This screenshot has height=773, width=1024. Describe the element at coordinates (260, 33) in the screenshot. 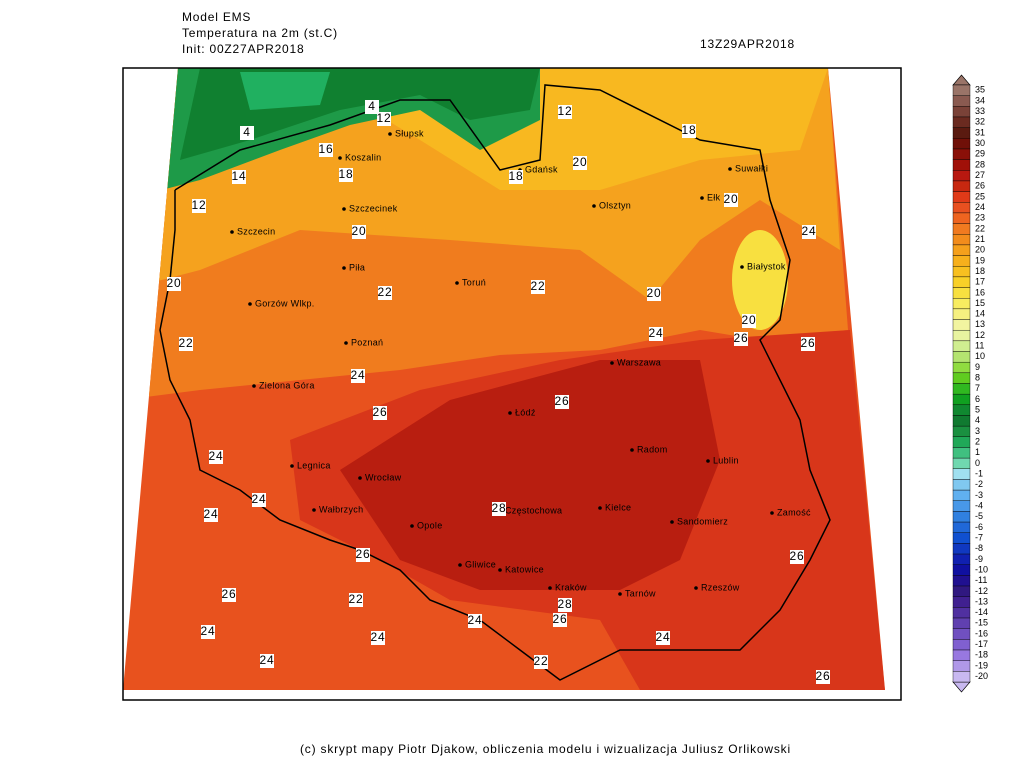

I see `variable-name: Temperatura na 2m (st.C)` at that location.